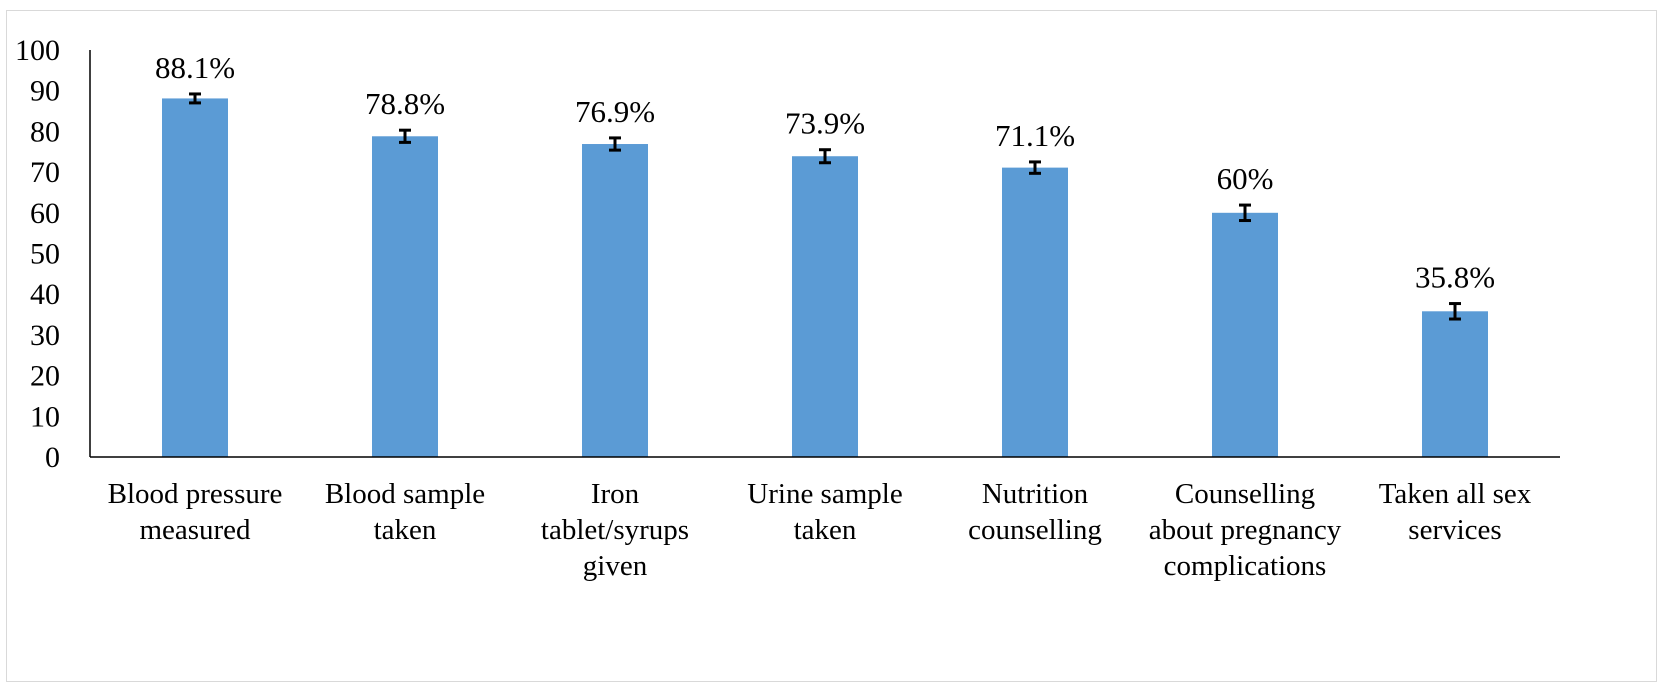  I want to click on y-tick-label: 30, so click(45, 335).